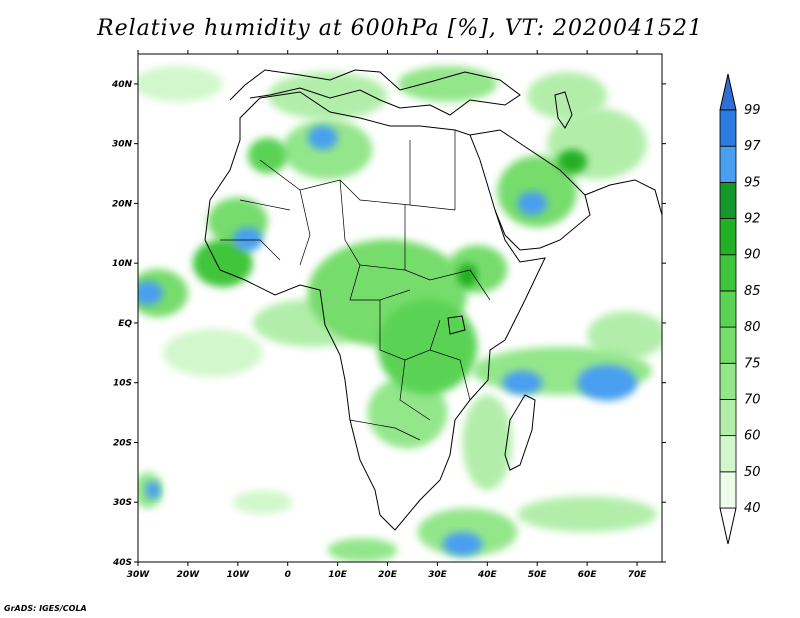 The image size is (800, 618). What do you see at coordinates (752, 472) in the screenshot?
I see `colorbar-level-label: 50` at bounding box center [752, 472].